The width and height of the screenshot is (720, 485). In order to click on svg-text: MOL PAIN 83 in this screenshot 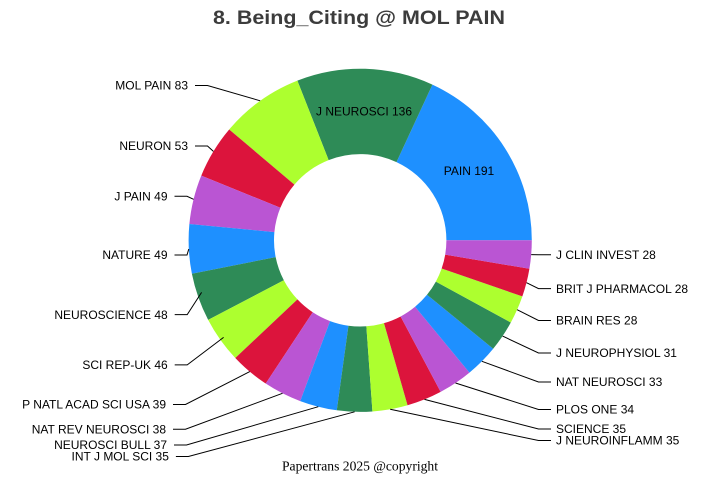, I will do `click(151, 86)`.